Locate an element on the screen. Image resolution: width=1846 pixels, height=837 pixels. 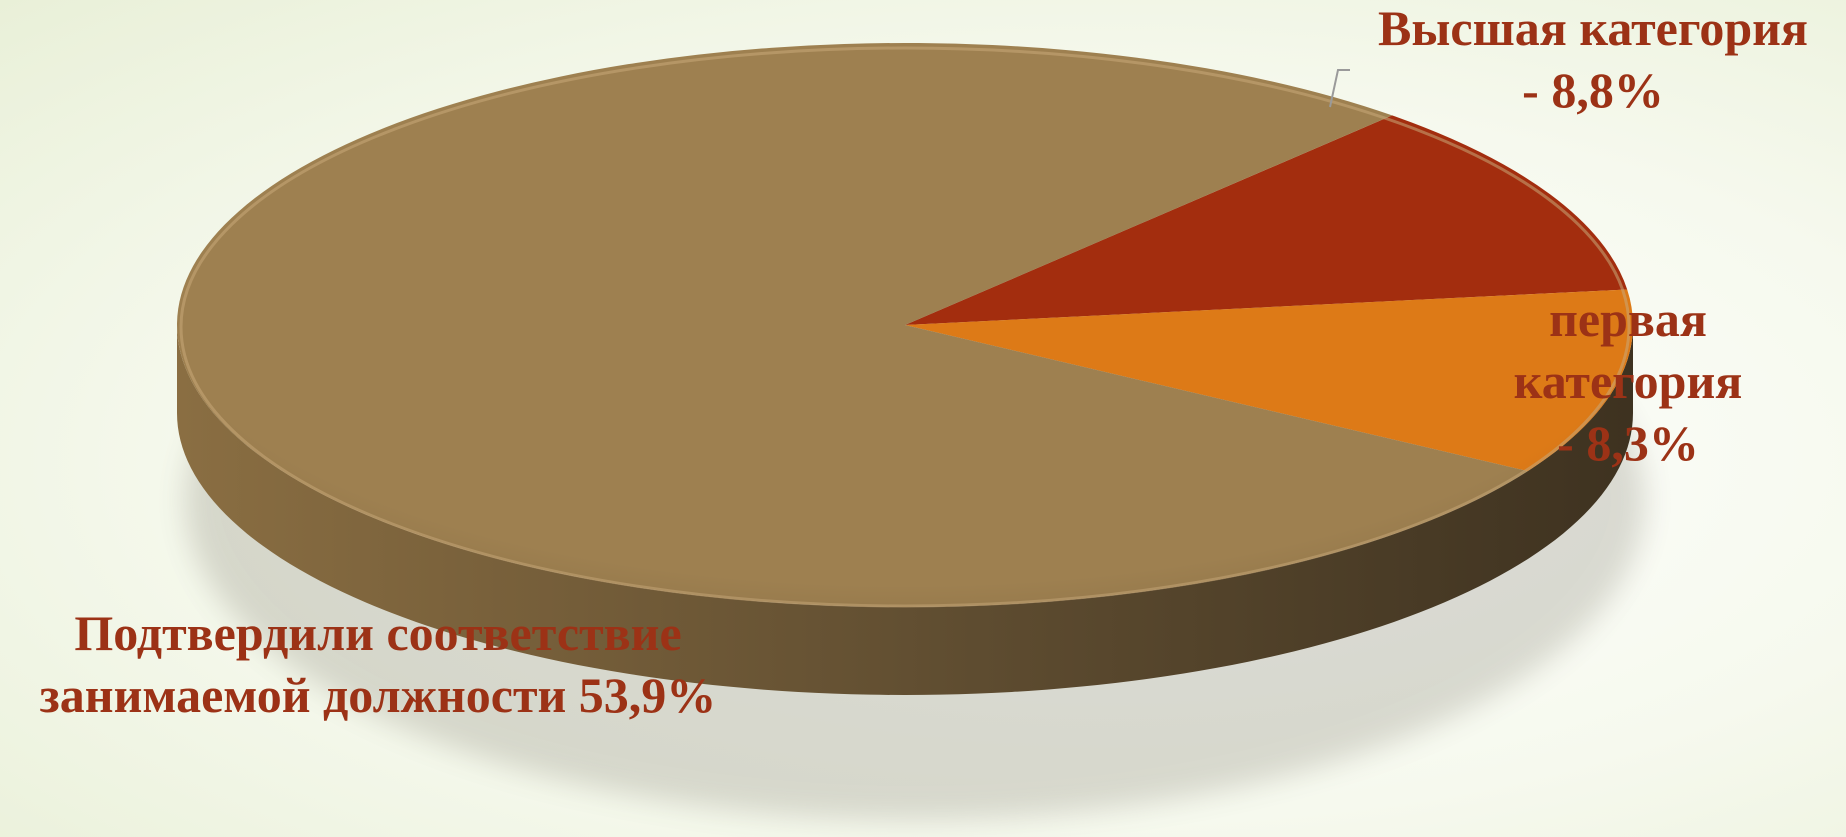
leader-line is located at coordinates (1339, 88).